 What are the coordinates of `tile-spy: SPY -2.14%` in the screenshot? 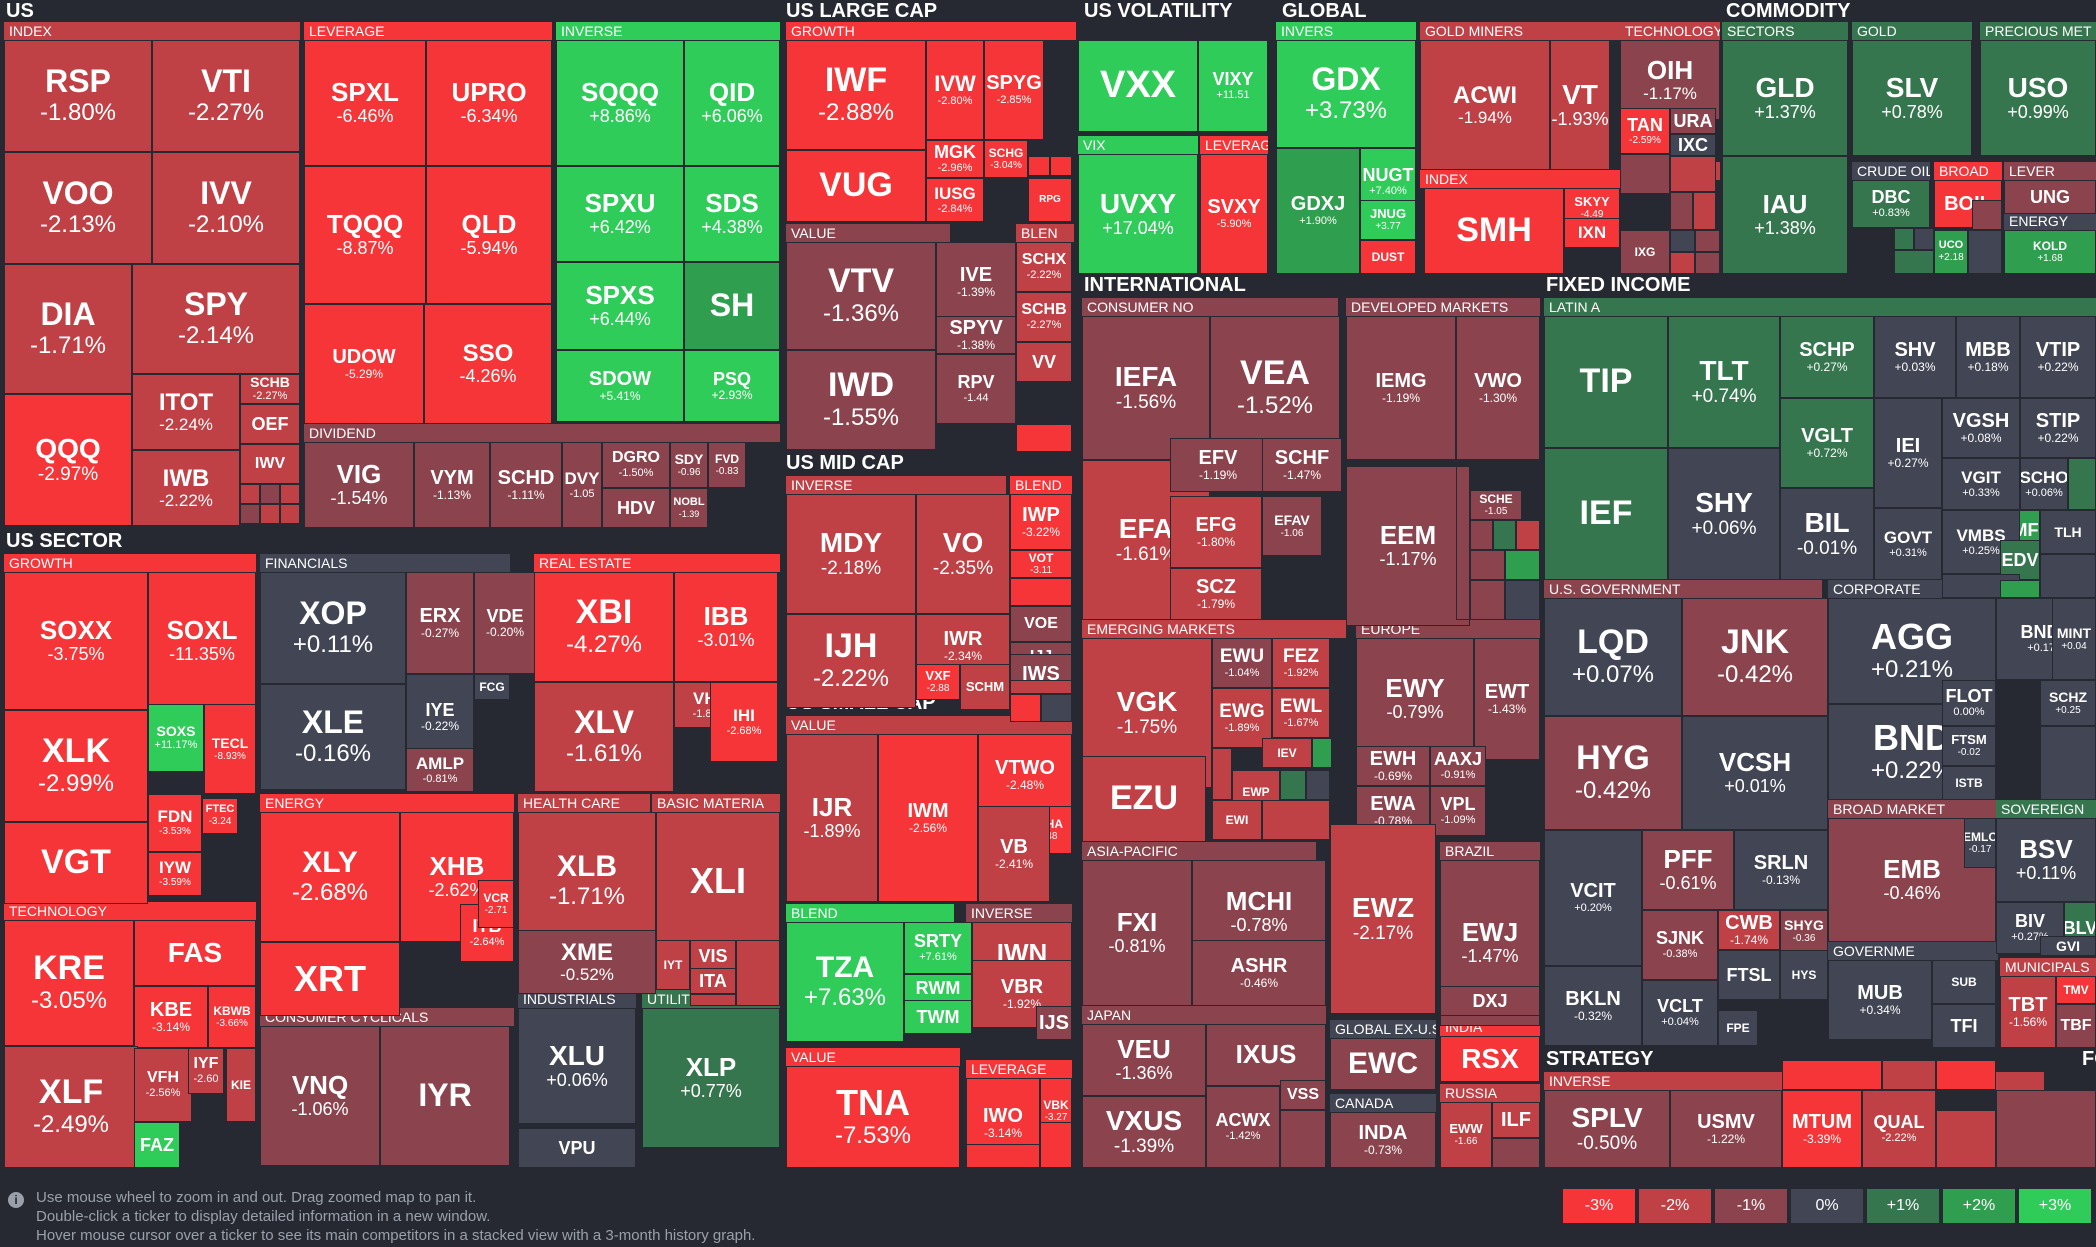 It's located at (216, 319).